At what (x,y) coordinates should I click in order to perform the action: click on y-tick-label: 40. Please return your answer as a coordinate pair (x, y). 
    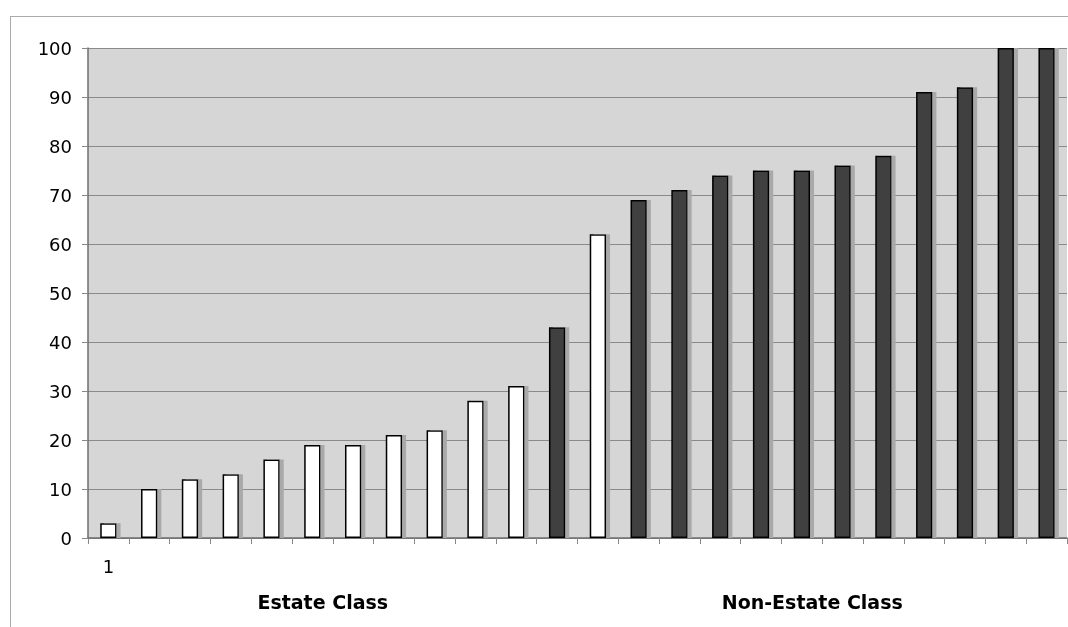
    Looking at the image, I should click on (60, 342).